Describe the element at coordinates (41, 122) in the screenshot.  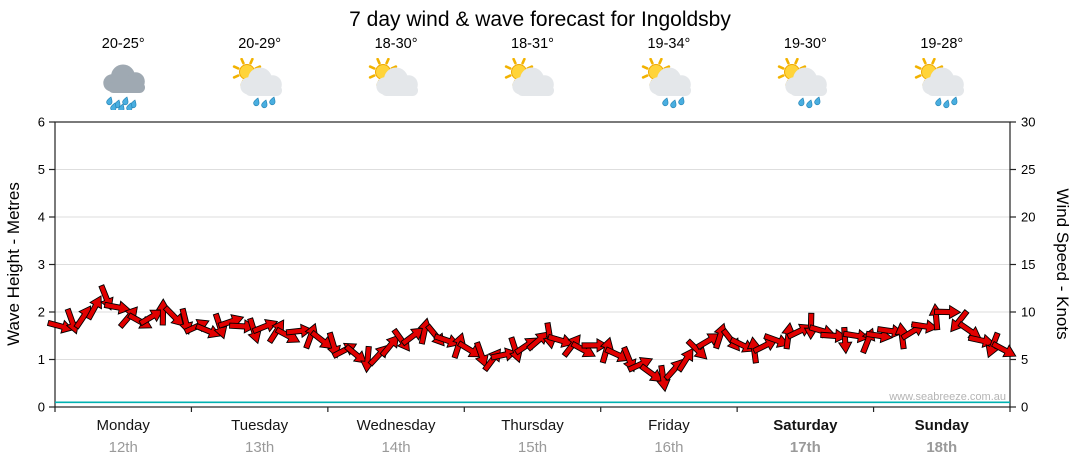
I see `left-axis-tick-label: 6` at that location.